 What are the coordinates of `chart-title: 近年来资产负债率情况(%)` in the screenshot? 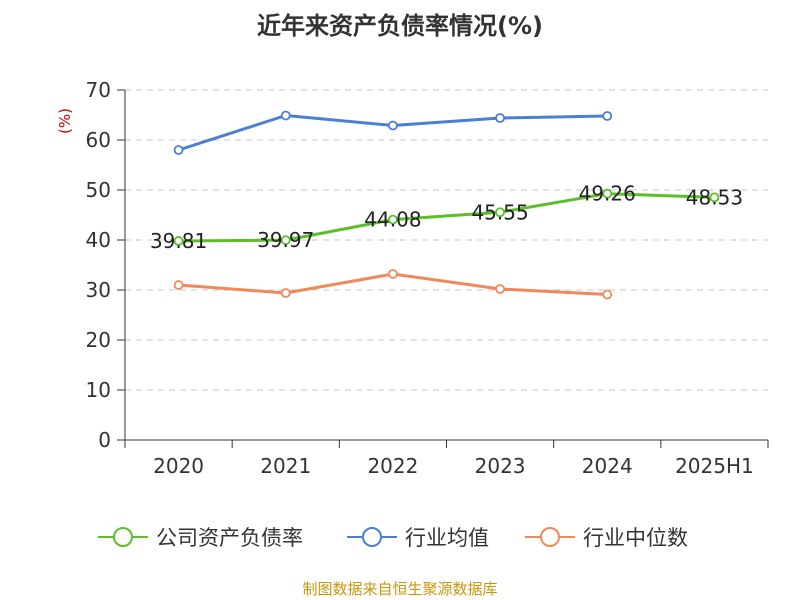 It's located at (400, 26).